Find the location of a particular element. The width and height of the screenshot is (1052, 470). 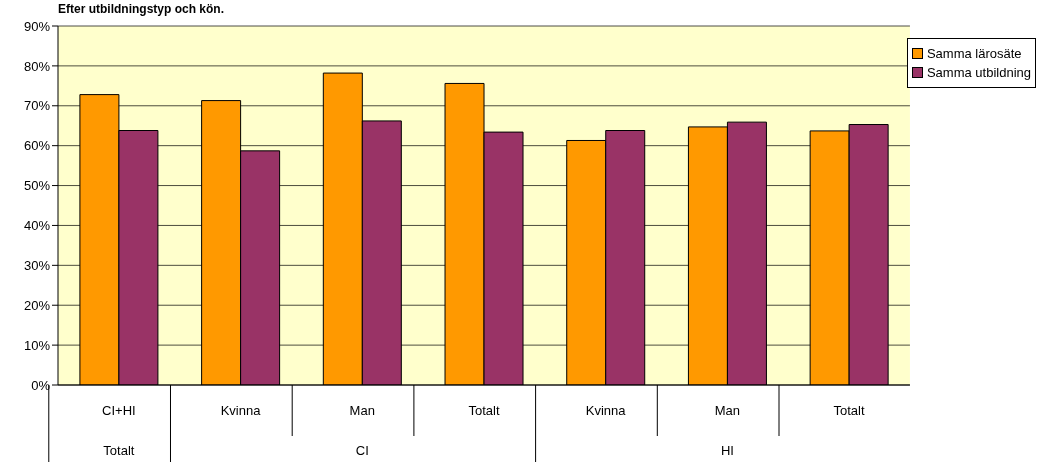

y-tick-label: 40% is located at coordinates (37, 226).